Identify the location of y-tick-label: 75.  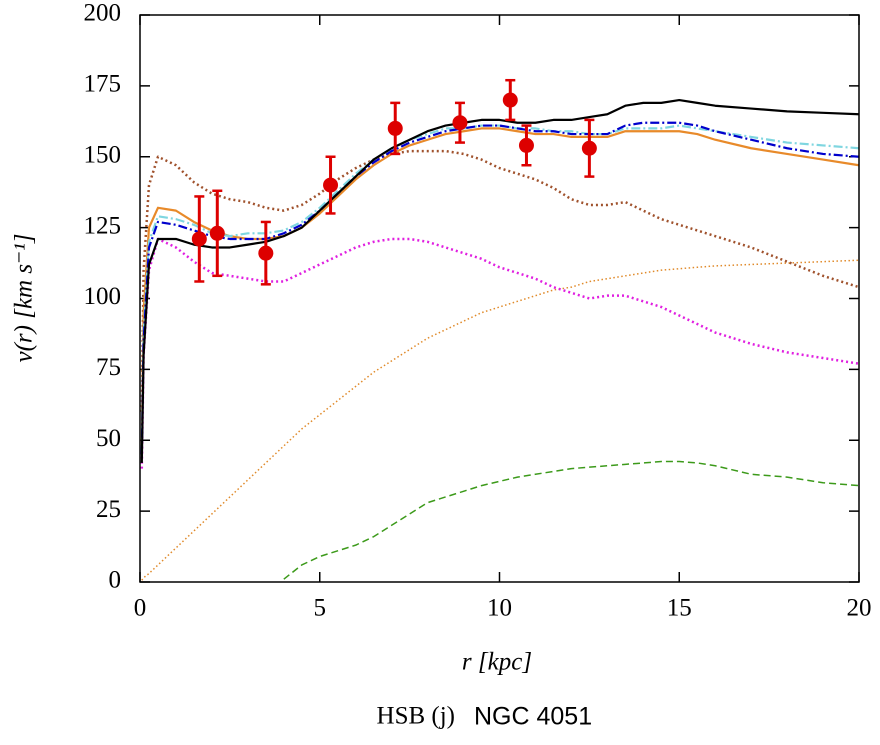
(108, 367).